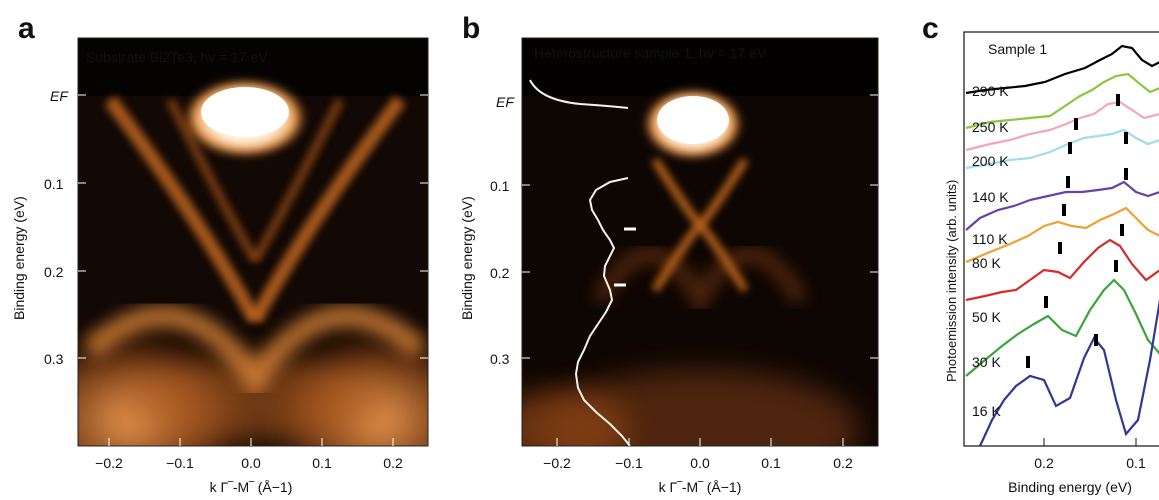  I want to click on x-tick-b-2: −0.1, so click(629, 463).